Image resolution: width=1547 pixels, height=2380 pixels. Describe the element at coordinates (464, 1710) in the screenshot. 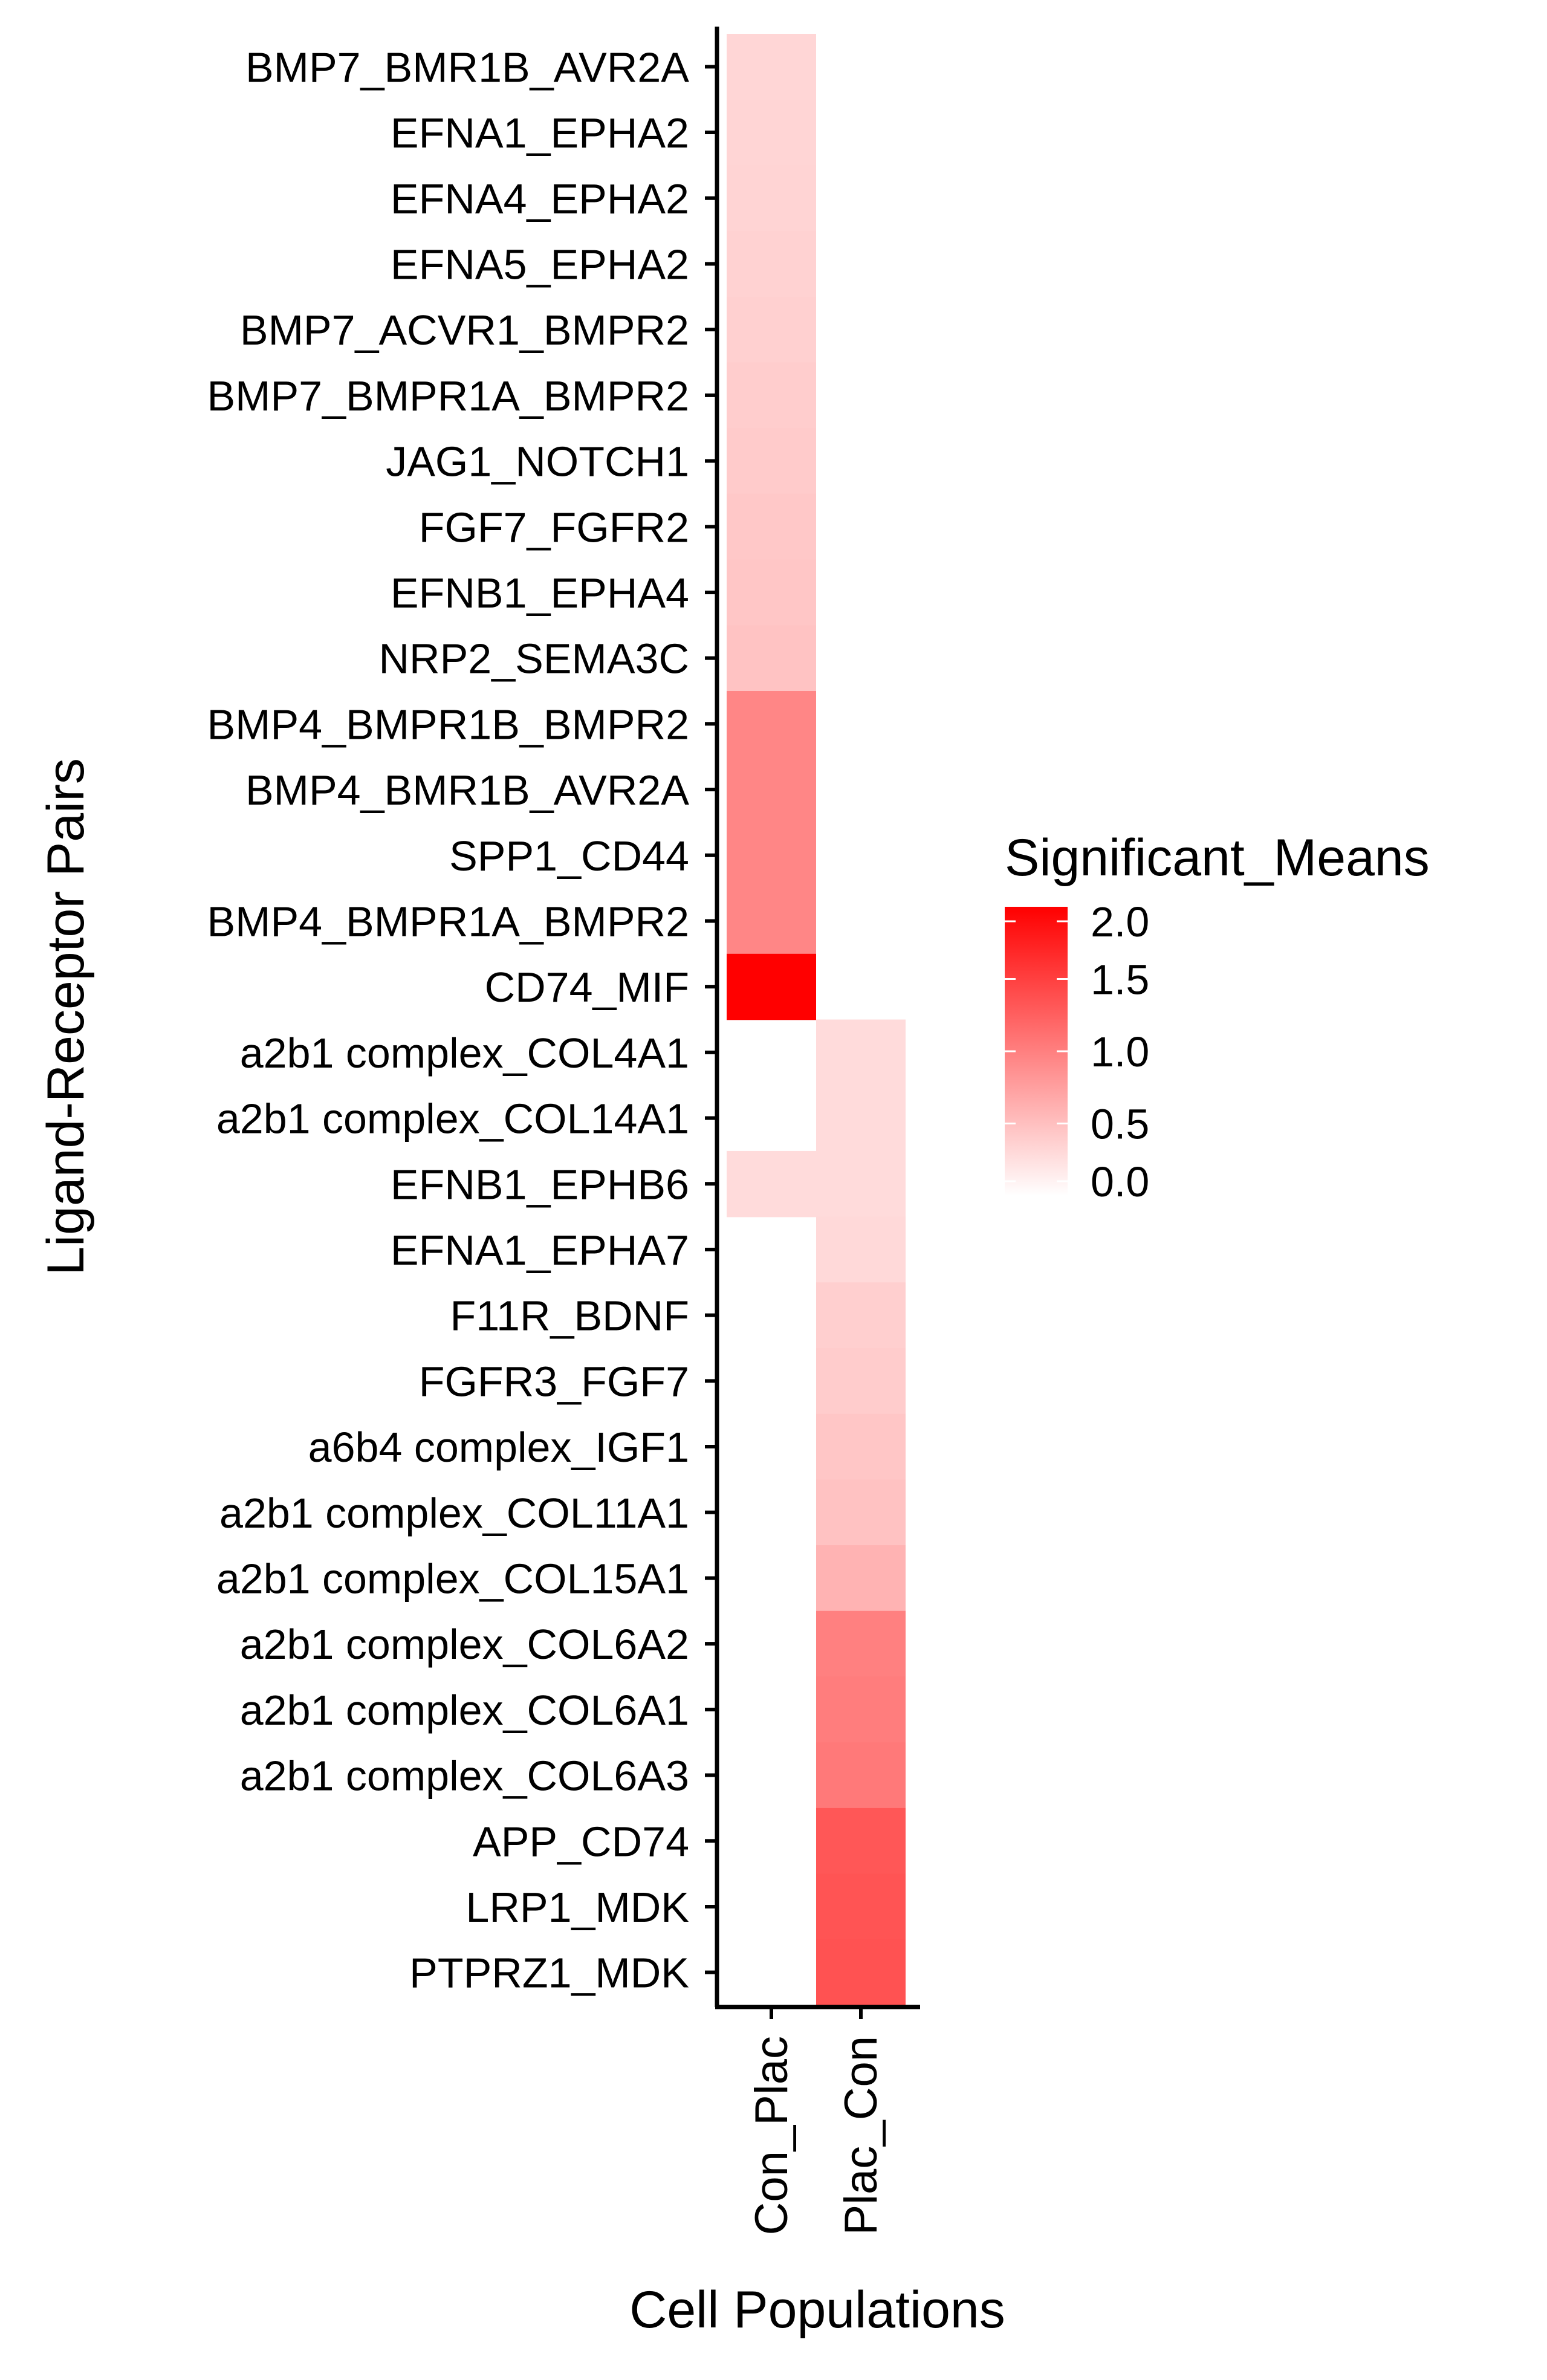

I see `y-tick-label: a2b1 complex_COL6A1` at that location.